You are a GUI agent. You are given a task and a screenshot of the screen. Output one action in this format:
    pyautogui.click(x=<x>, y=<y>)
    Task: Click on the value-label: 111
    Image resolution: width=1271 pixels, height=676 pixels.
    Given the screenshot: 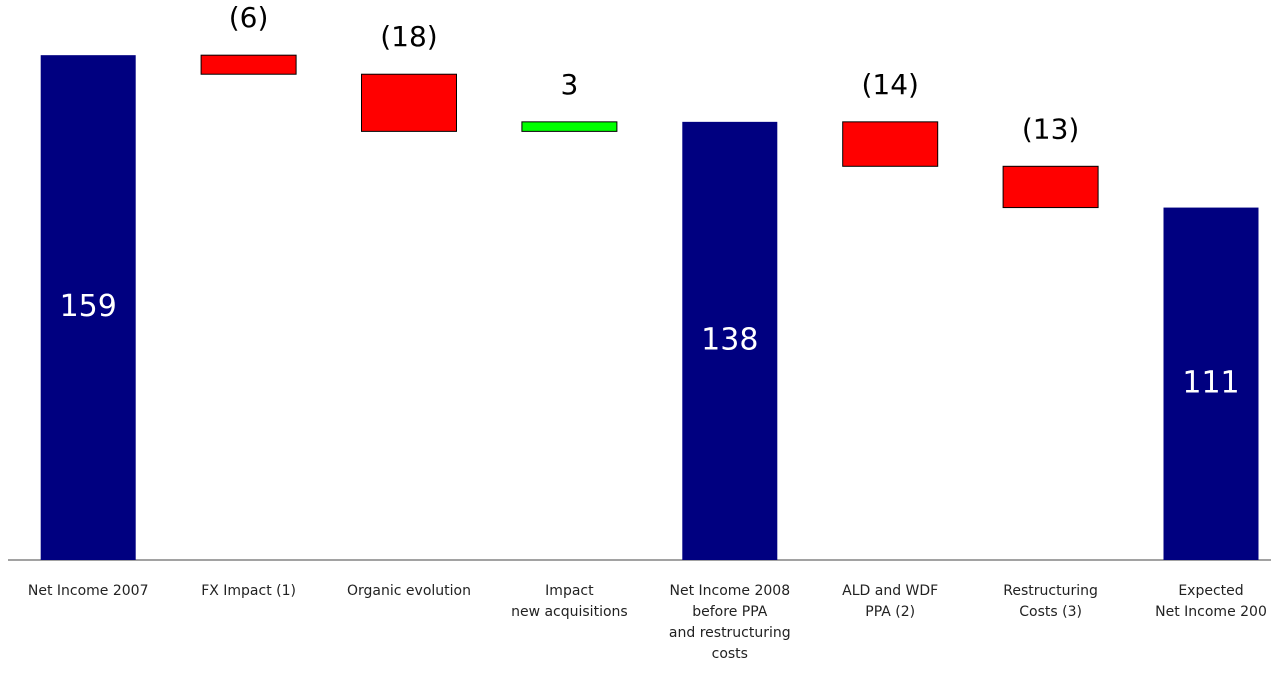 What is the action you would take?
    pyautogui.click(x=1210, y=382)
    